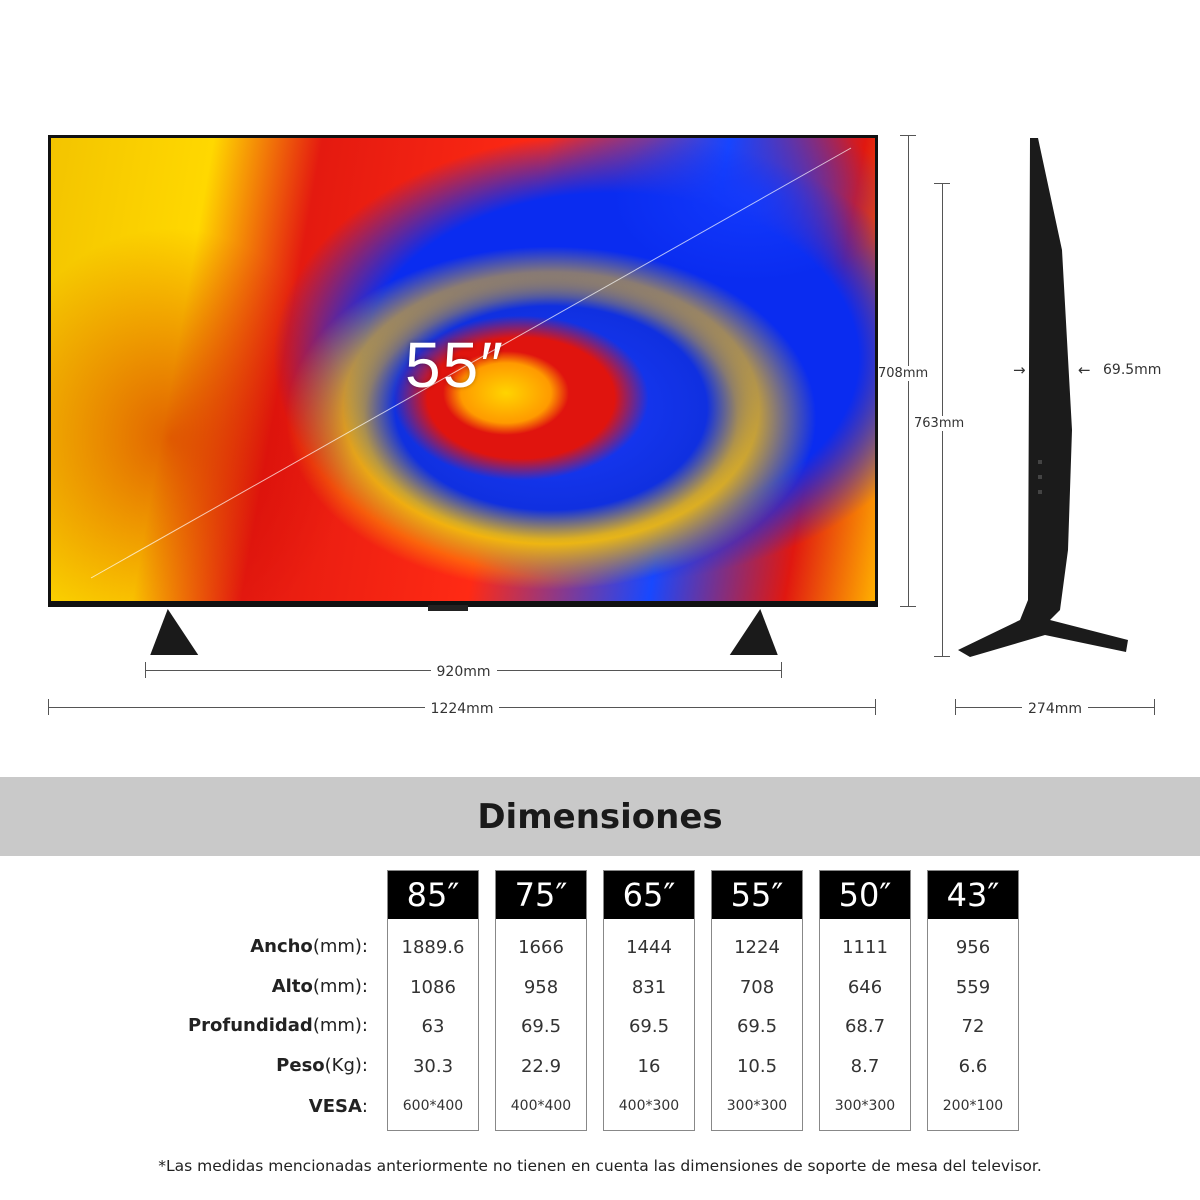 This screenshot has height=1200, width=1200. Describe the element at coordinates (649, 1000) in the screenshot. I see `size-column: 65″ 1444 831 69.5 16 400*300` at that location.